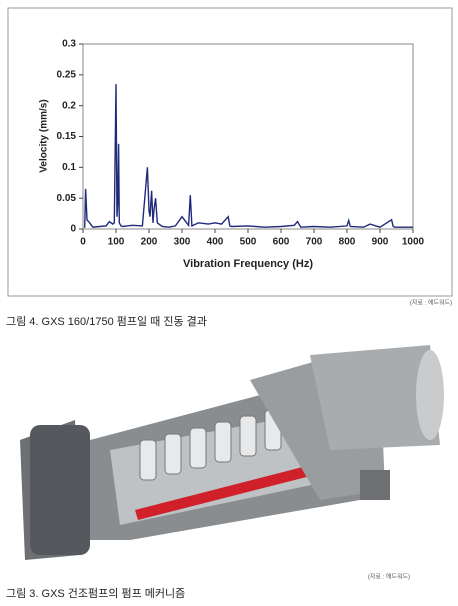  Describe the element at coordinates (248, 264) in the screenshot. I see `x-axis-label: Vibration Frequency (Hz)` at that location.